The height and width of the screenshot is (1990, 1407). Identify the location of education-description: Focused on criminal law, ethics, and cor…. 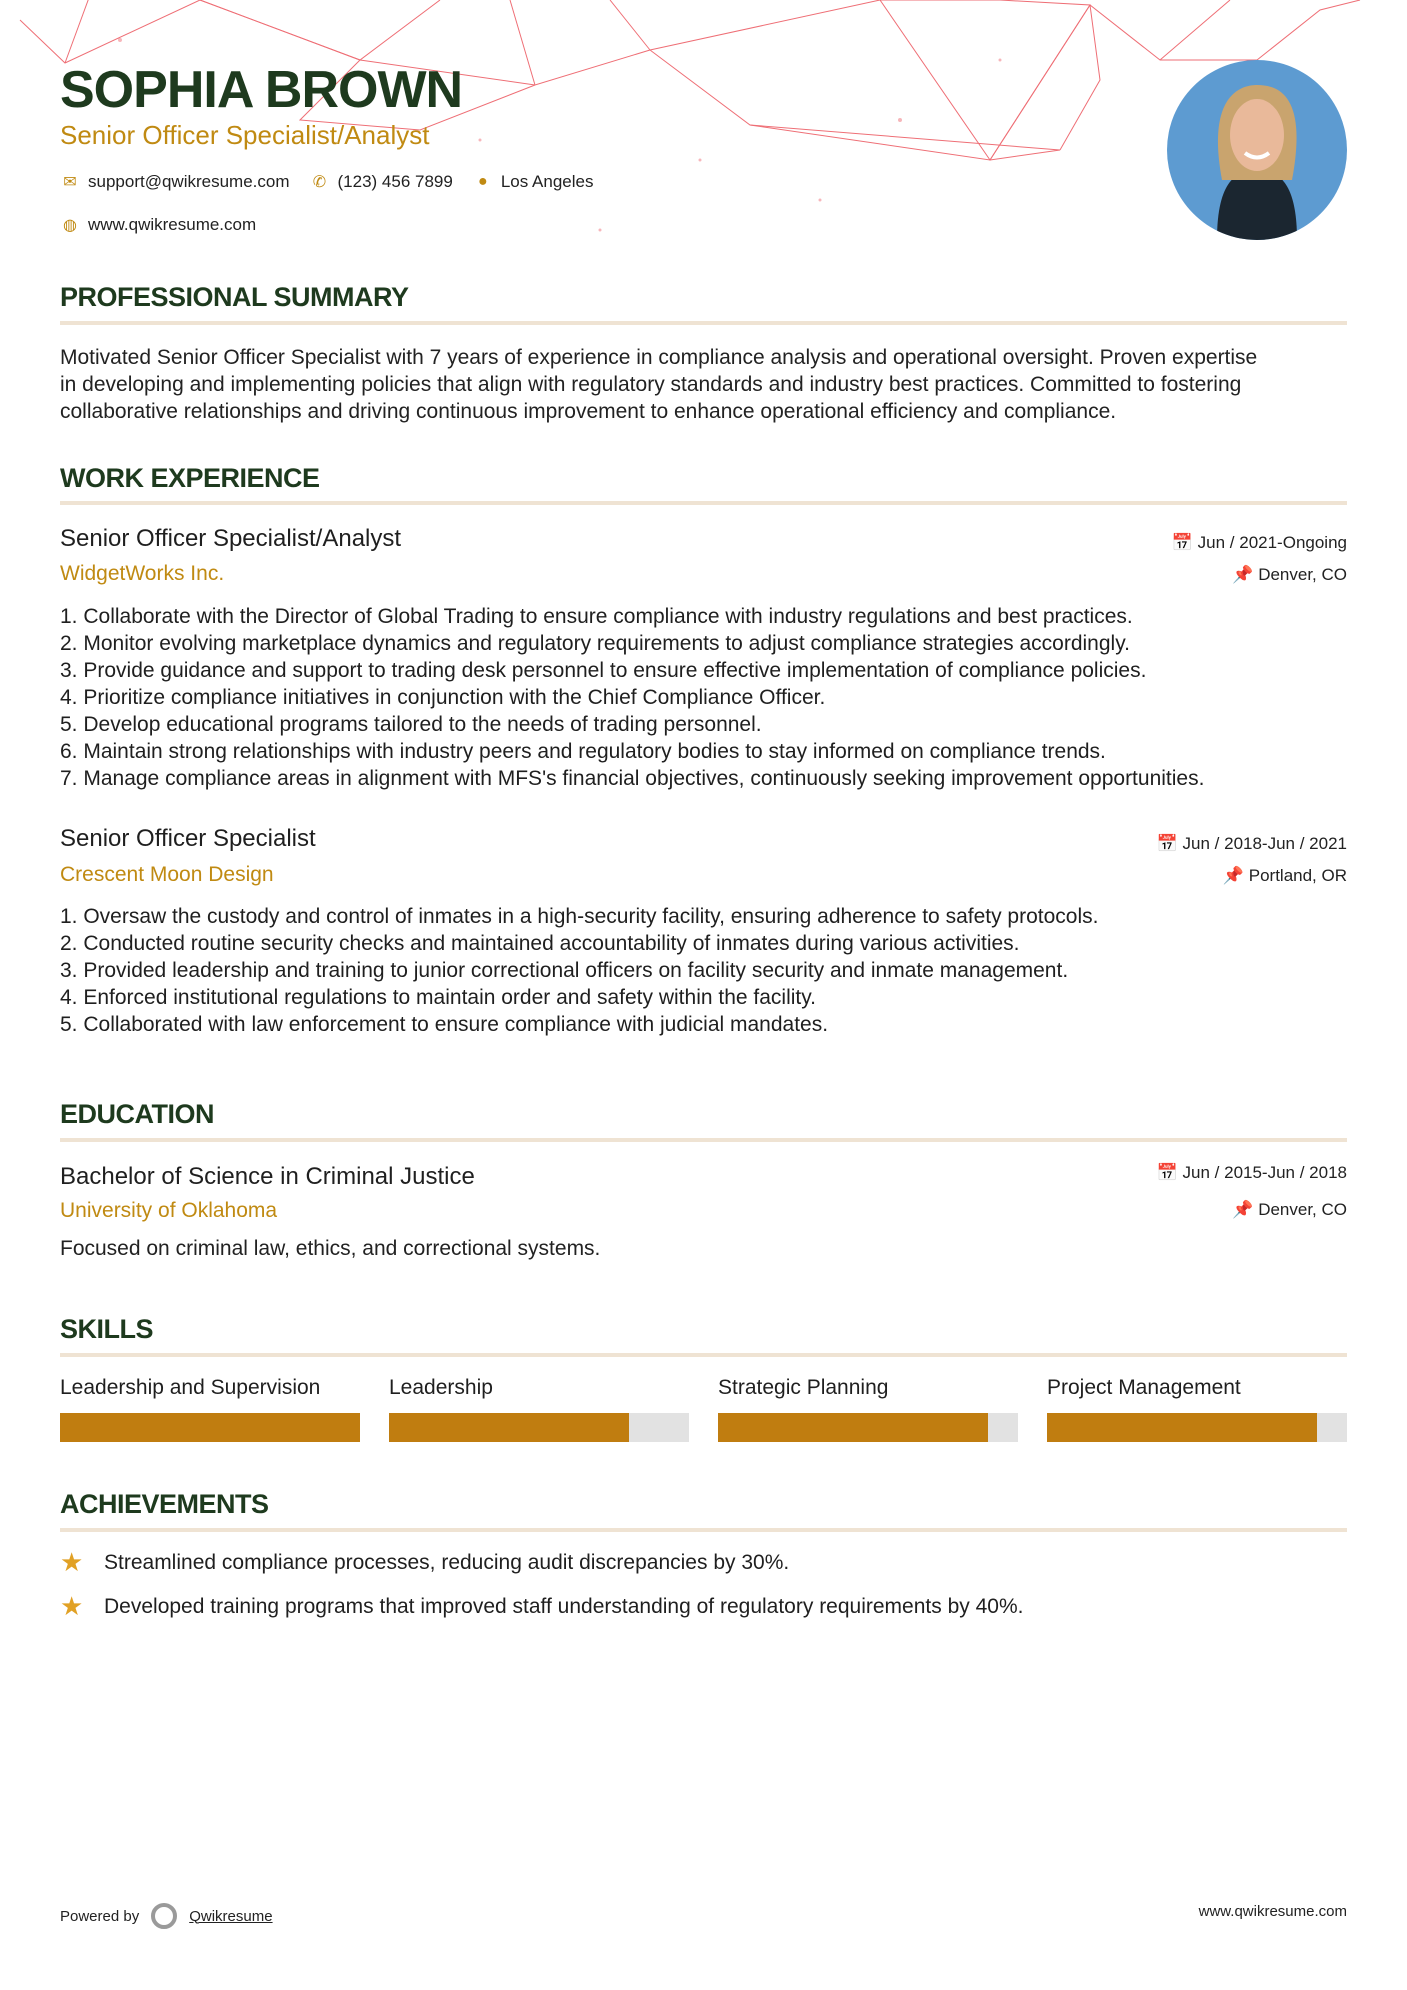
(330, 1248).